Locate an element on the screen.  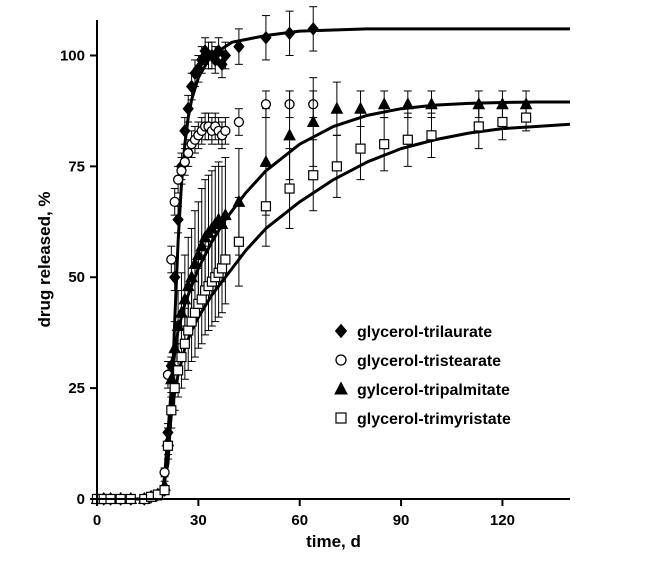
legend-label-3: glycerol-trimyristate is located at coordinates (434, 419).